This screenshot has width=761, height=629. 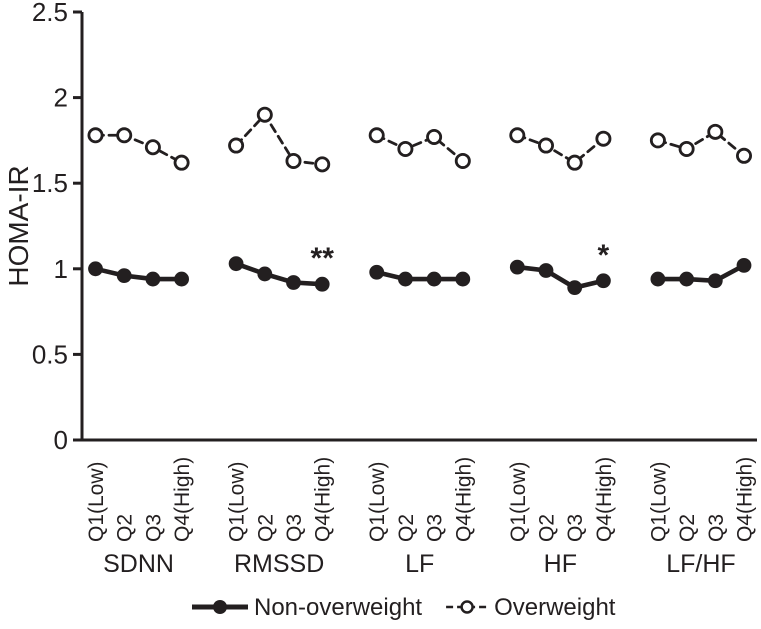 I want to click on y-axis-tick-label: 0, so click(x=61, y=440).